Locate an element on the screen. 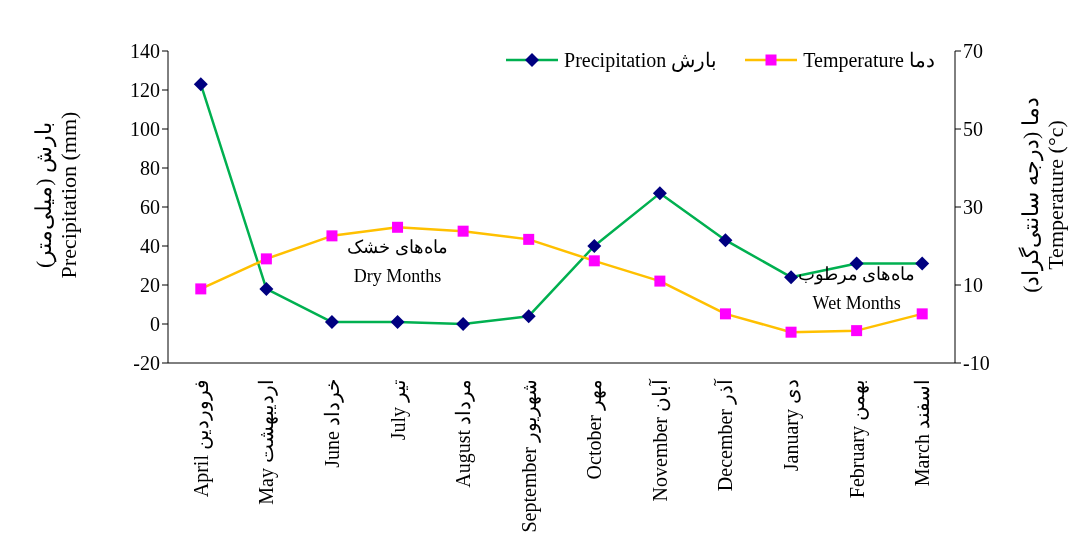 Image resolution: width=1076 pixels, height=536 pixels. annotation: ماه‌های خشک Dry Months is located at coordinates (397, 262).